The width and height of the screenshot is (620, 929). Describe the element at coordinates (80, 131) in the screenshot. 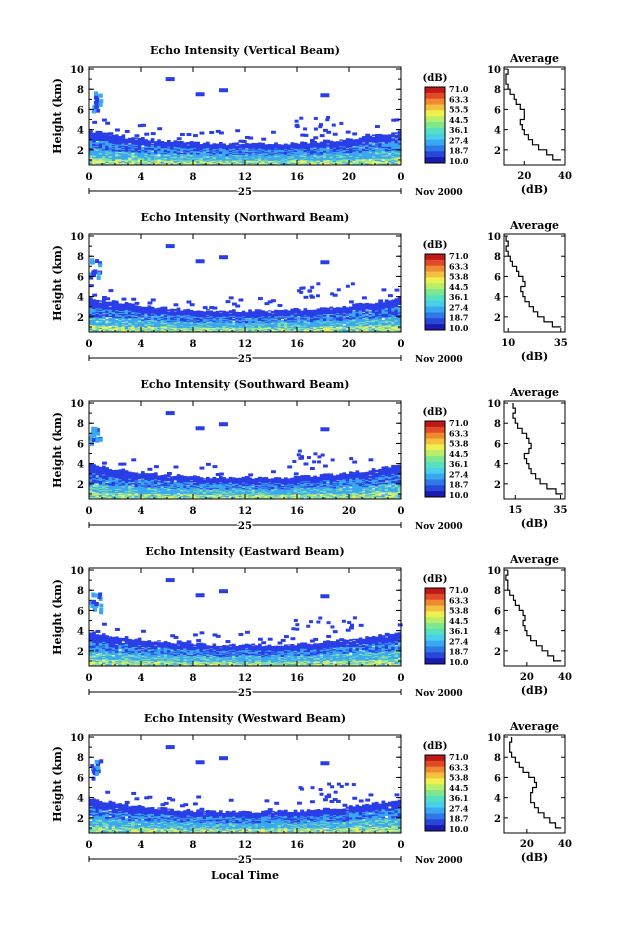

I see `y-tick-label: 4` at that location.